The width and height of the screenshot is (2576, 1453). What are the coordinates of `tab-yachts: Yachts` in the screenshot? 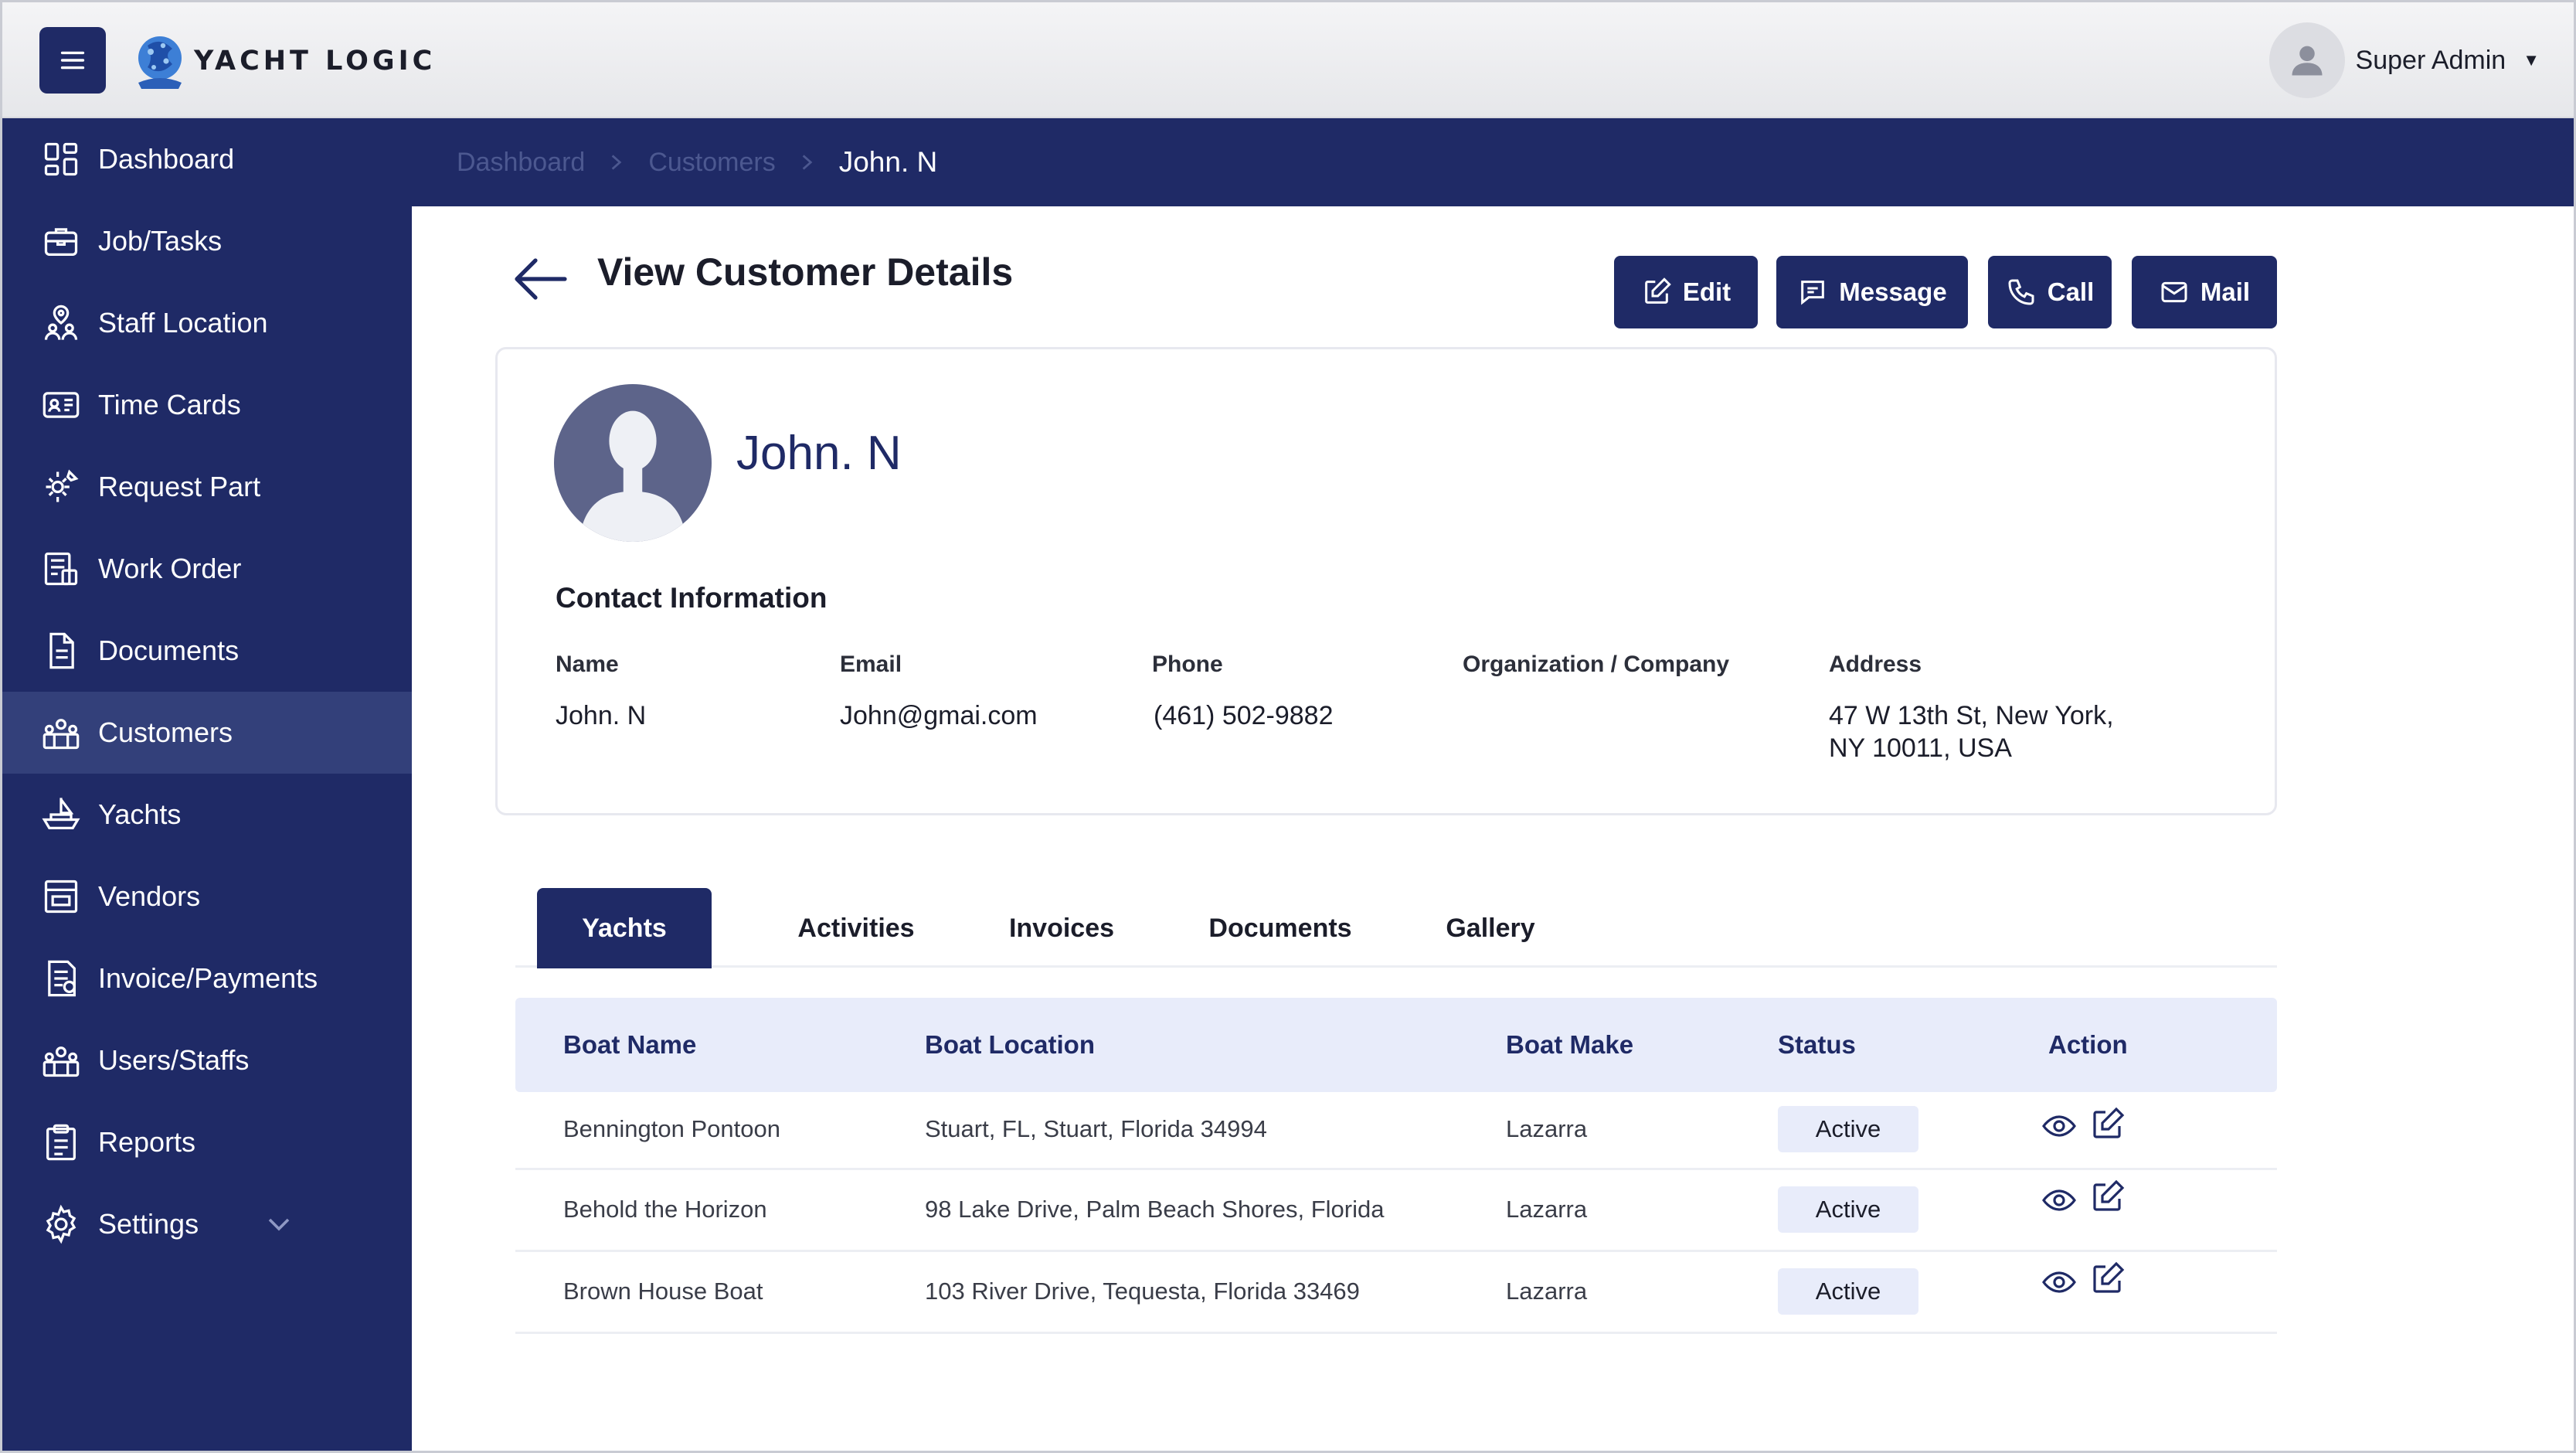 It's located at (624, 928).